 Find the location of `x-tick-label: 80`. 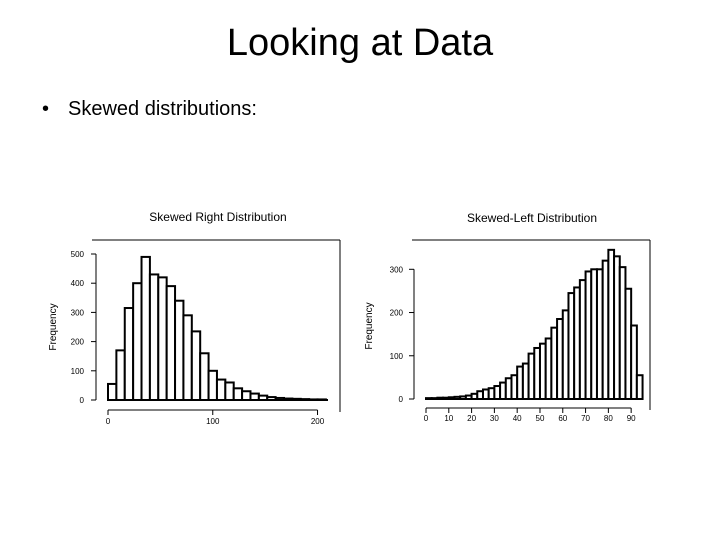

x-tick-label: 80 is located at coordinates (608, 418).